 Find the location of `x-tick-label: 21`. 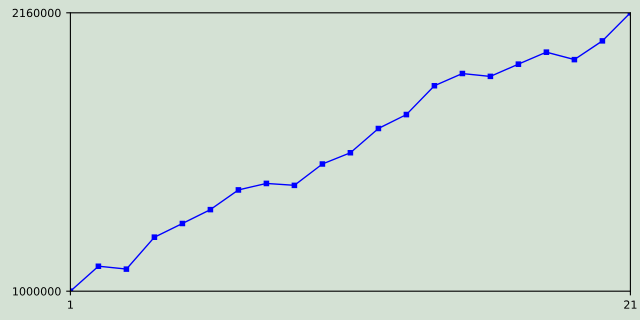

x-tick-label: 21 is located at coordinates (630, 304).